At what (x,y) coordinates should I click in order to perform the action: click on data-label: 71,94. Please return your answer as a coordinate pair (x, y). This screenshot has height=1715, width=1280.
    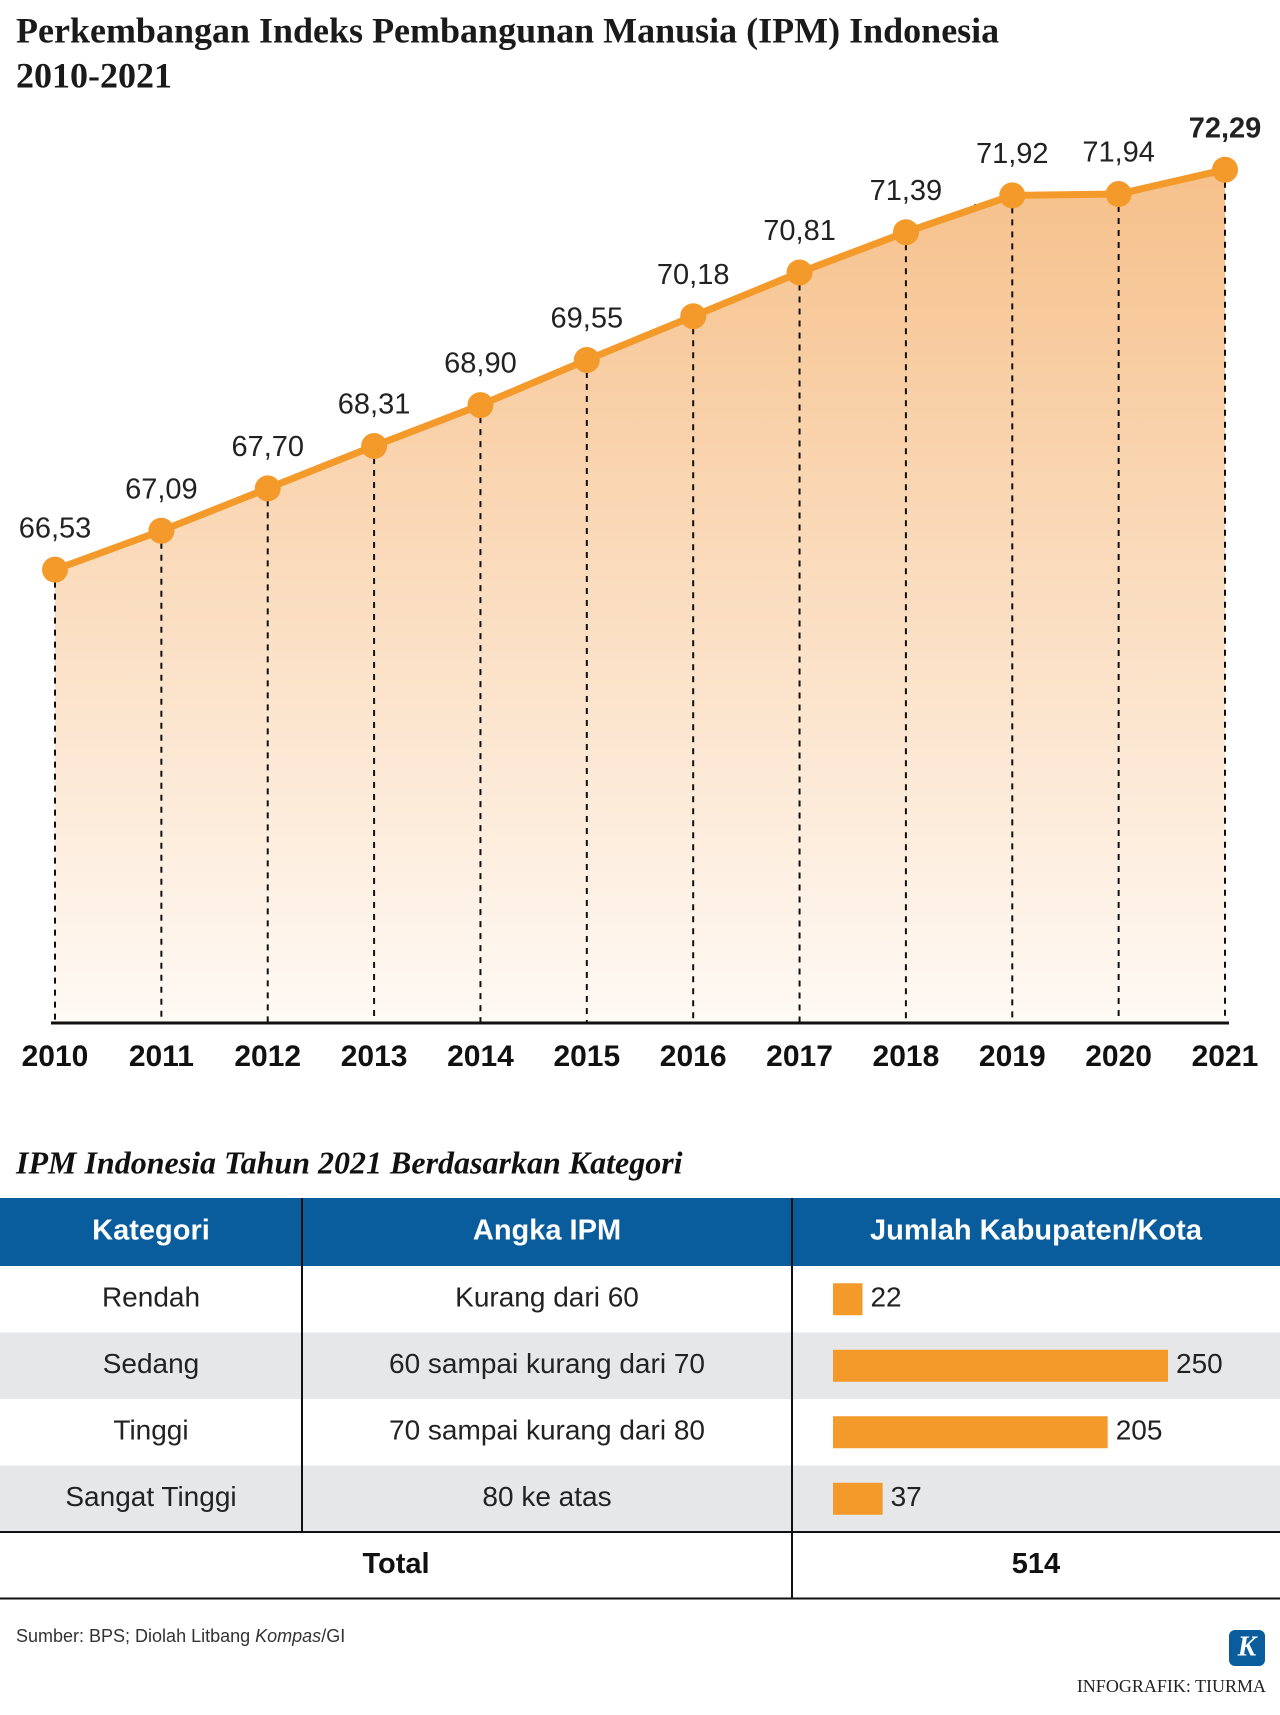
    Looking at the image, I should click on (1118, 153).